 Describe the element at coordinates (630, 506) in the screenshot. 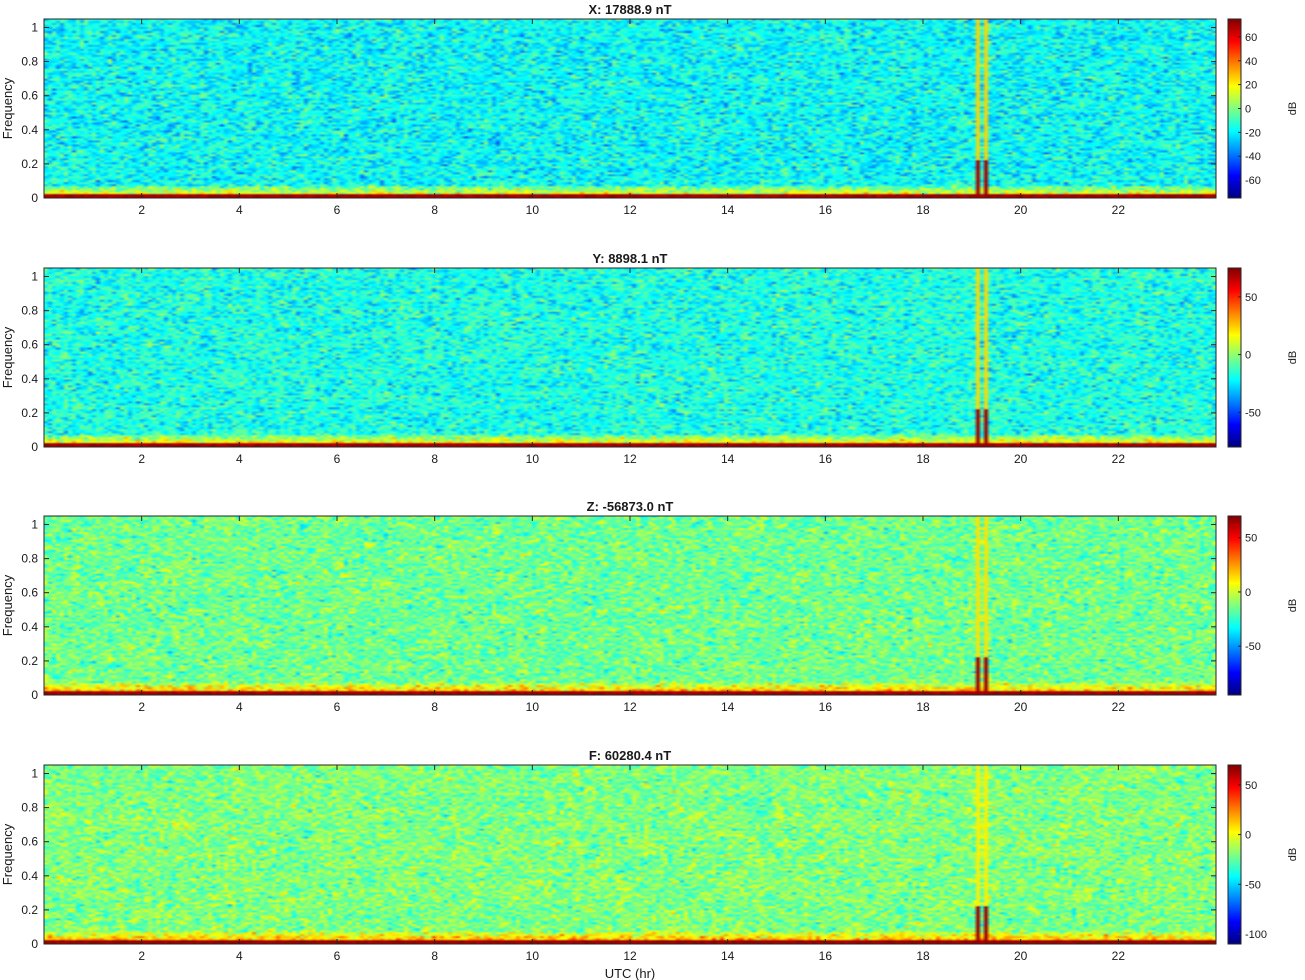

I see `panel-title: Z: -56873.0 nT` at that location.